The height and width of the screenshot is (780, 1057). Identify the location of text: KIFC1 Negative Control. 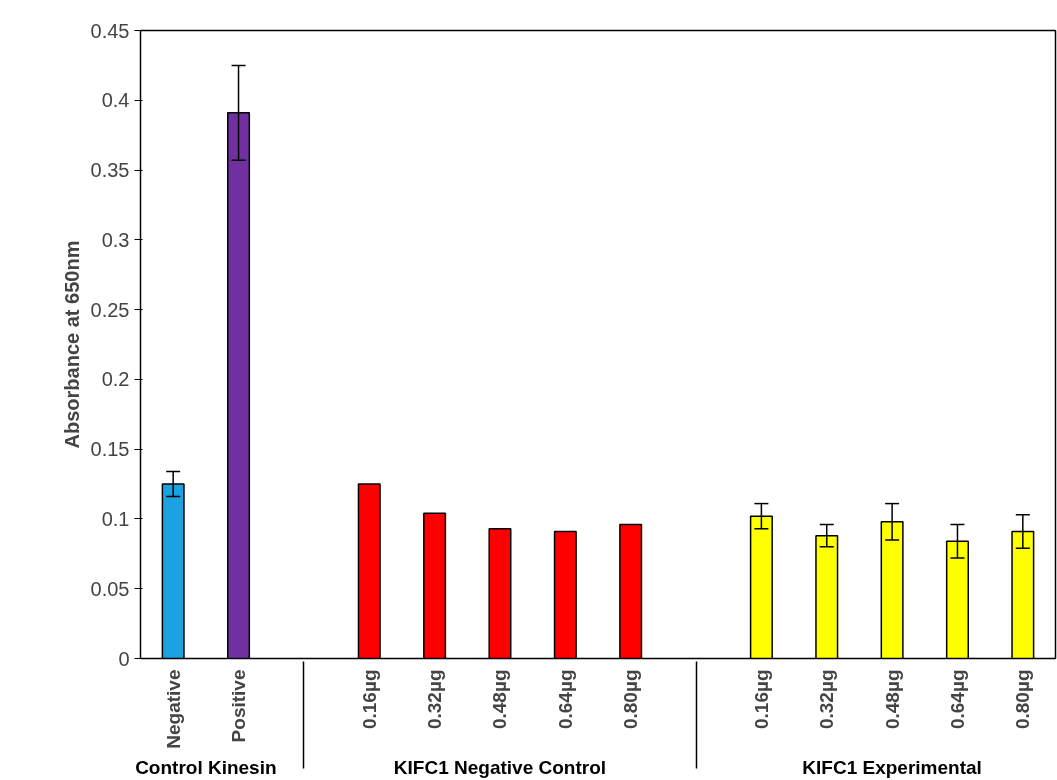
(500, 767).